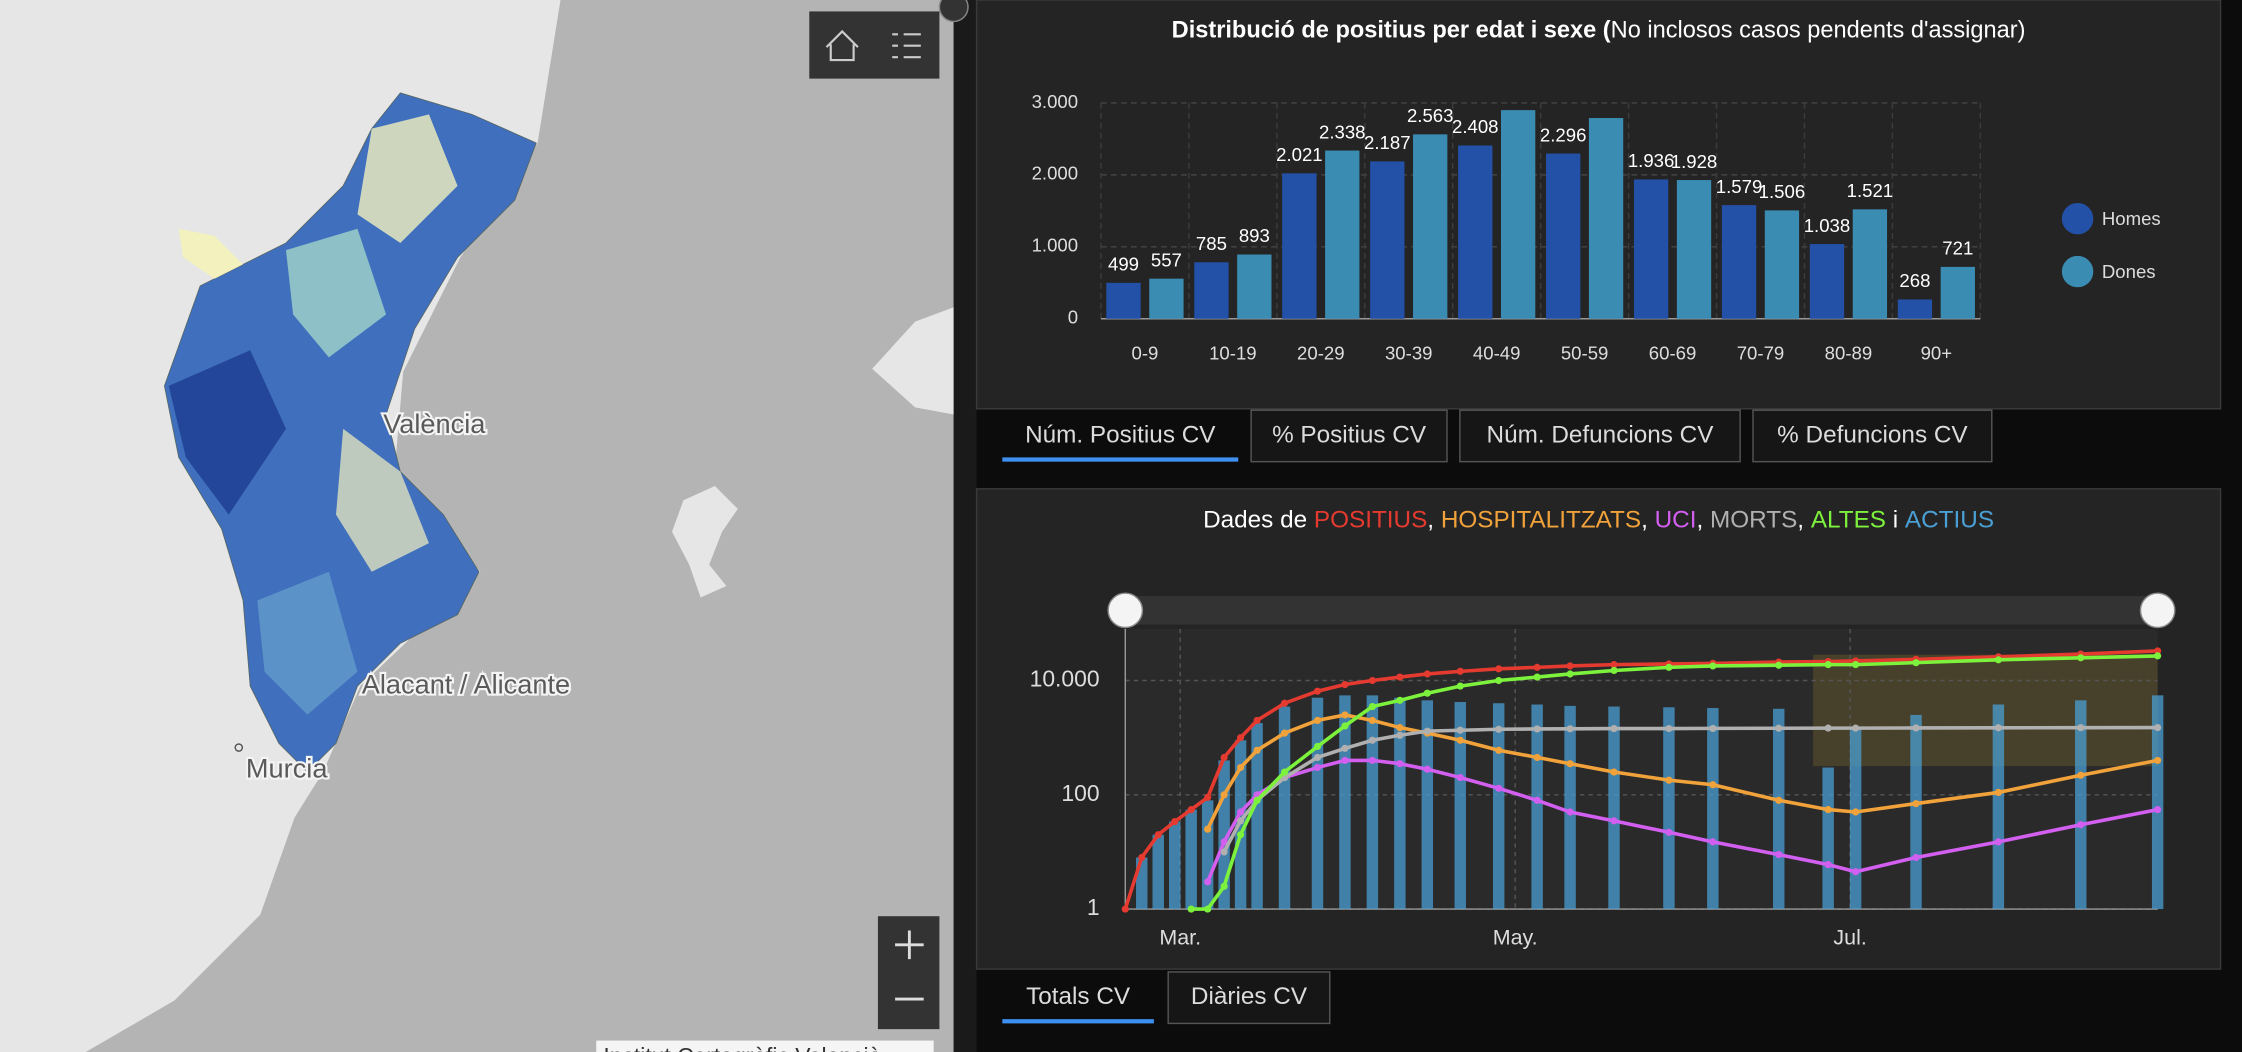  I want to click on home-button, so click(842, 45).